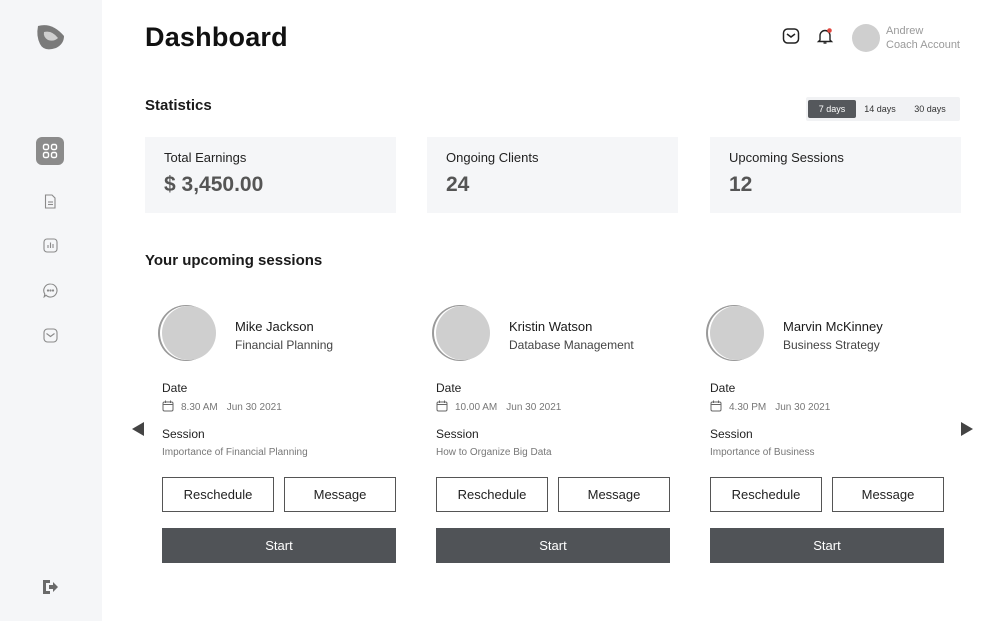  I want to click on sessions-title: Your upcoming sessions, so click(234, 260).